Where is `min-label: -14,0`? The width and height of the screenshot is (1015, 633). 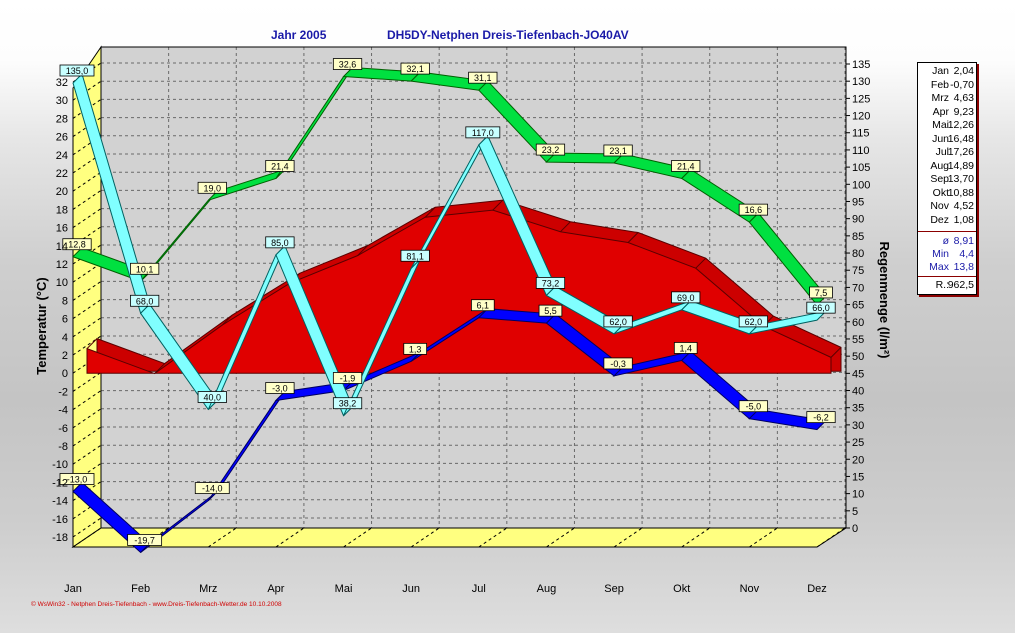
min-label: -14,0 is located at coordinates (212, 489).